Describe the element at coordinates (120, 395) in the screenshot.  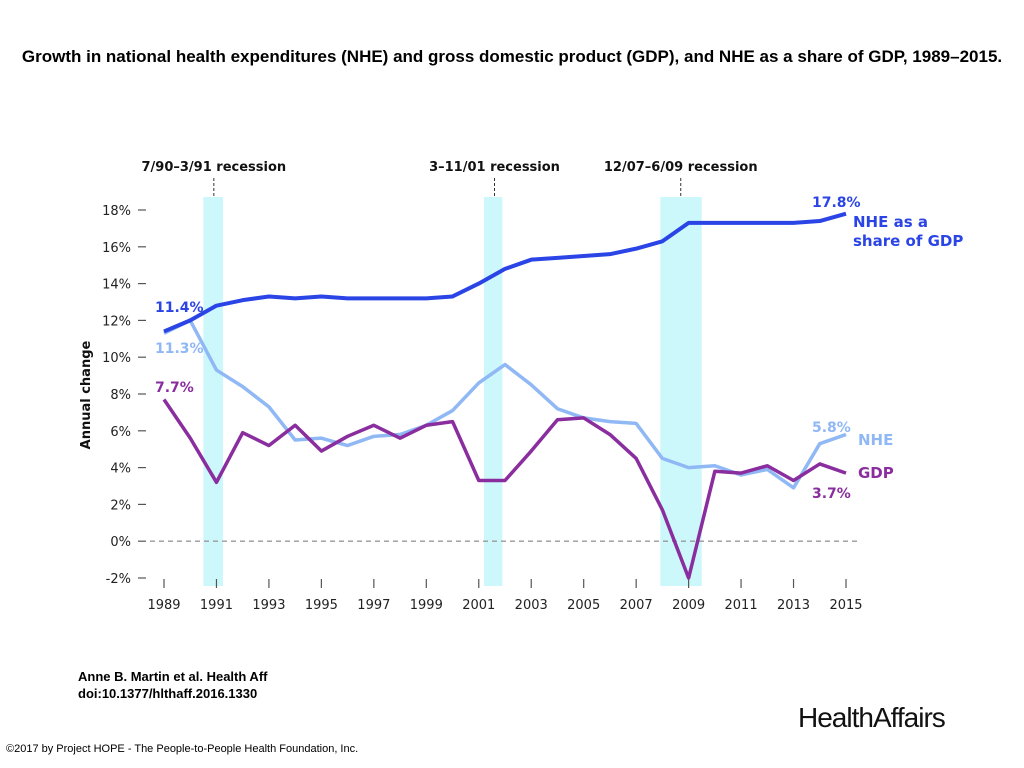
I see `y-tick-label: 8%` at that location.